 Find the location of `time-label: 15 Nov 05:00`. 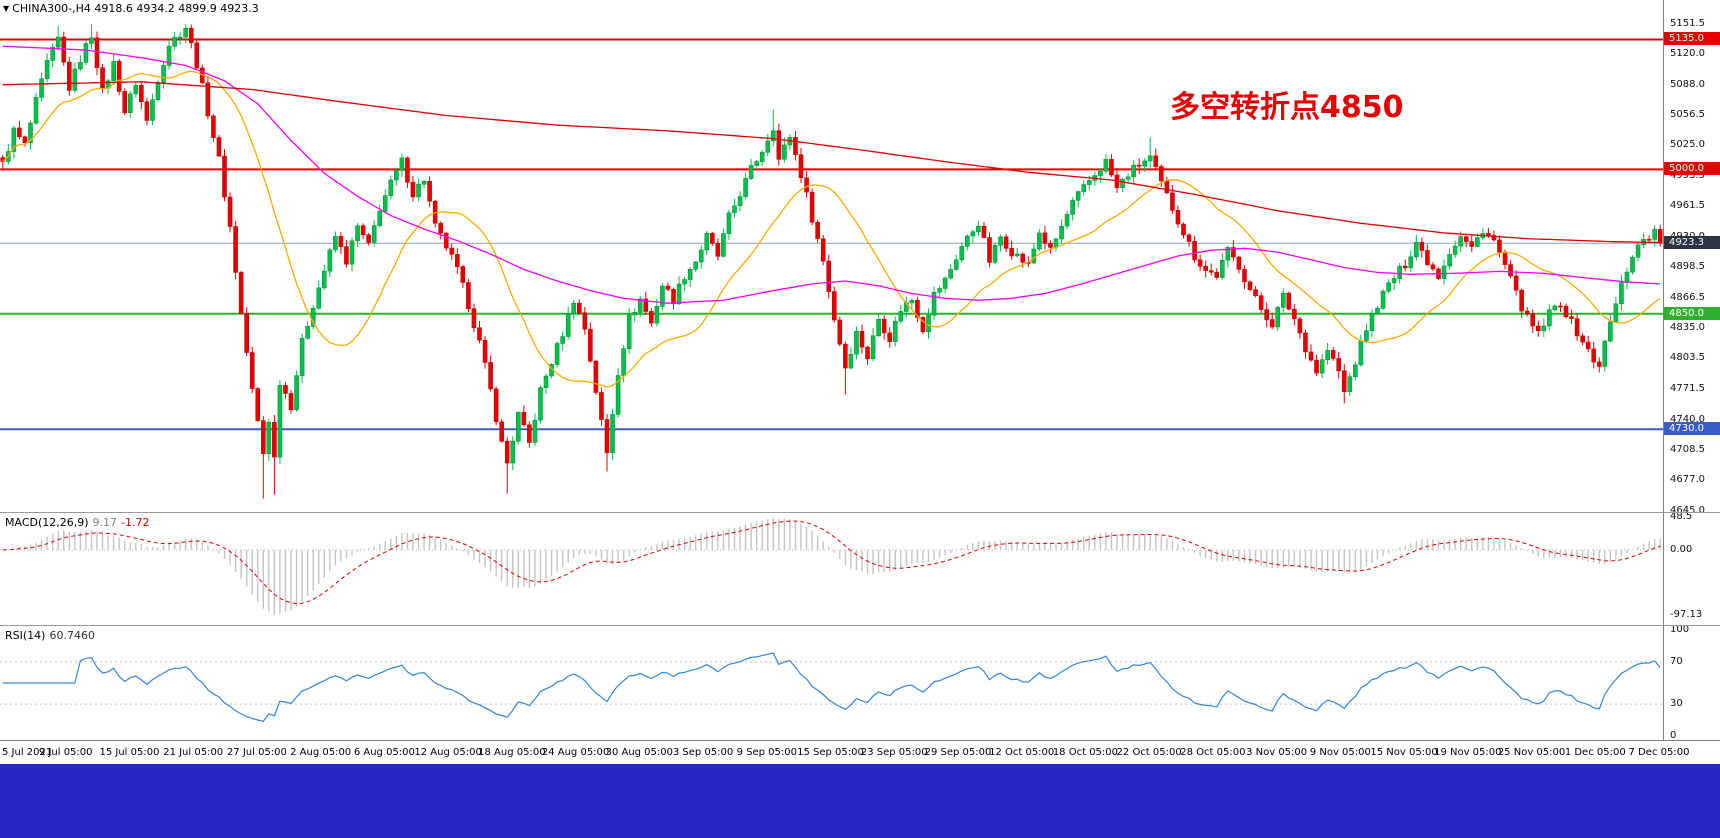

time-label: 15 Nov 05:00 is located at coordinates (1404, 752).